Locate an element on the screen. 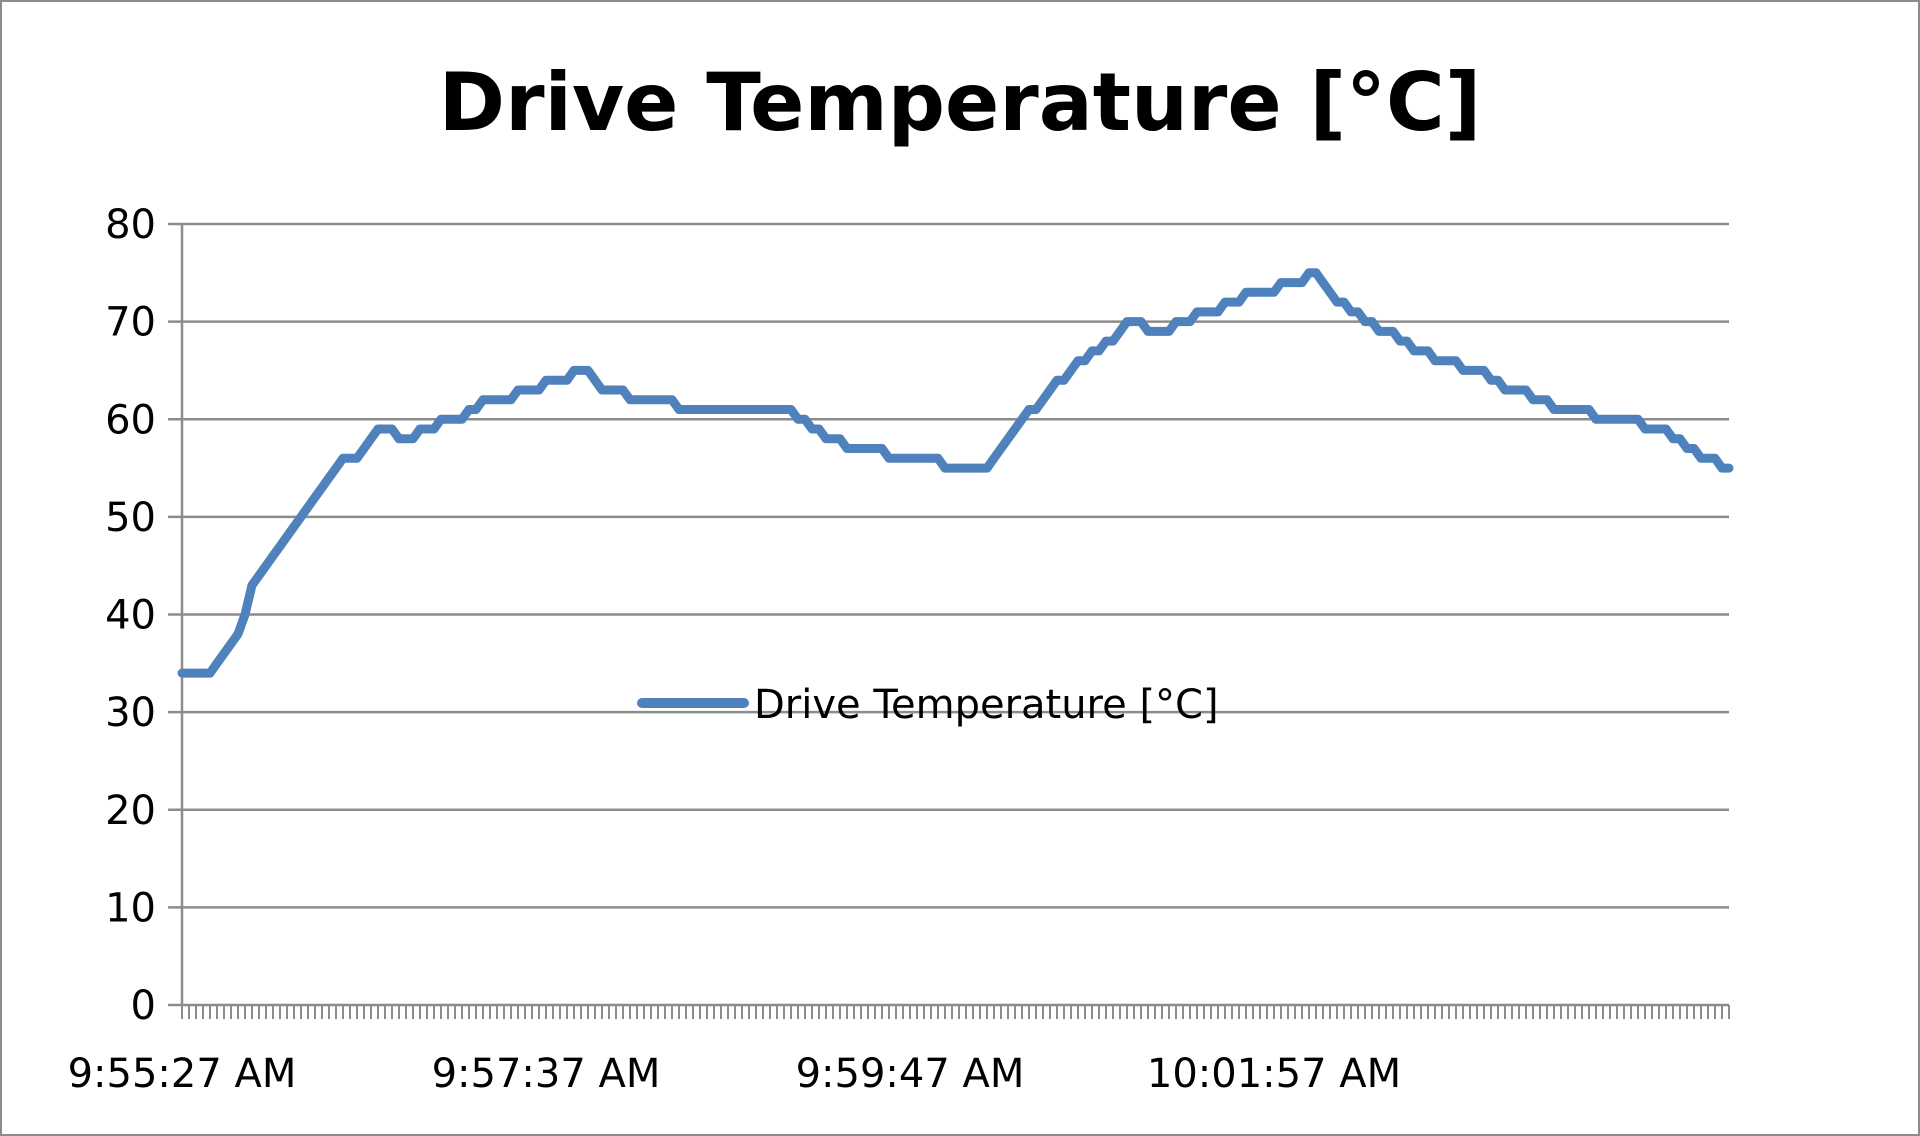  y-tick-label-30: 30 is located at coordinates (130, 713).